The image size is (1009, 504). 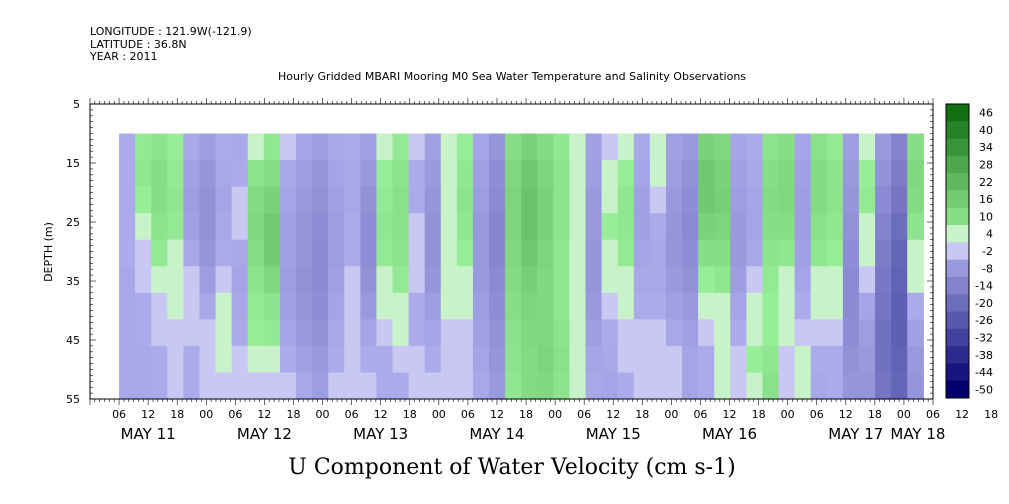 I want to click on x-hour-label: 00, so click(x=555, y=414).